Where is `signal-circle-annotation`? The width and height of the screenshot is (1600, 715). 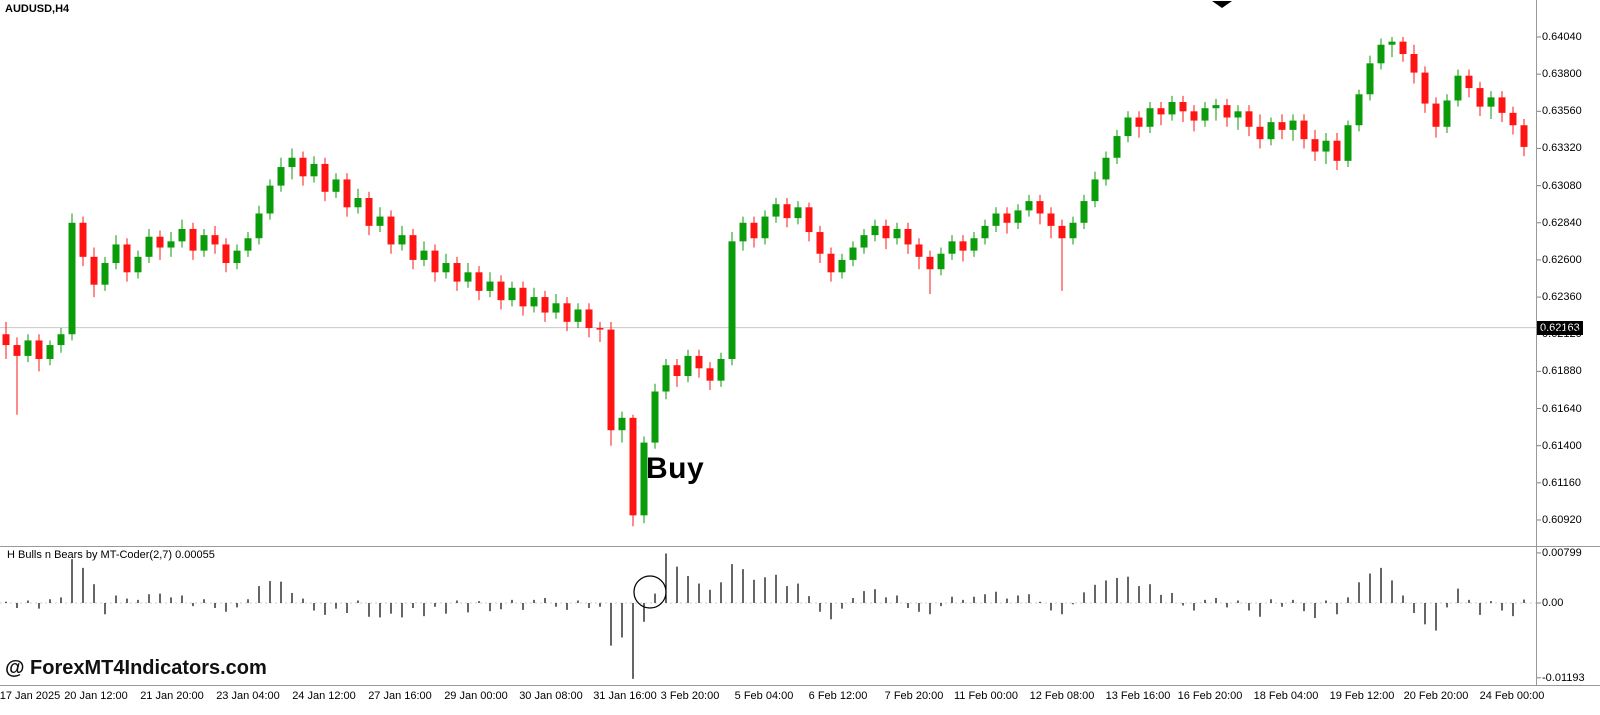 signal-circle-annotation is located at coordinates (650, 592).